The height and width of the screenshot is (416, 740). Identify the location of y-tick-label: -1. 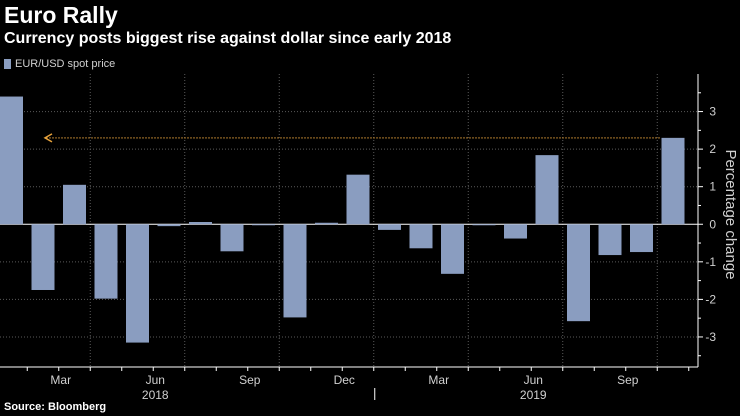
(710, 262).